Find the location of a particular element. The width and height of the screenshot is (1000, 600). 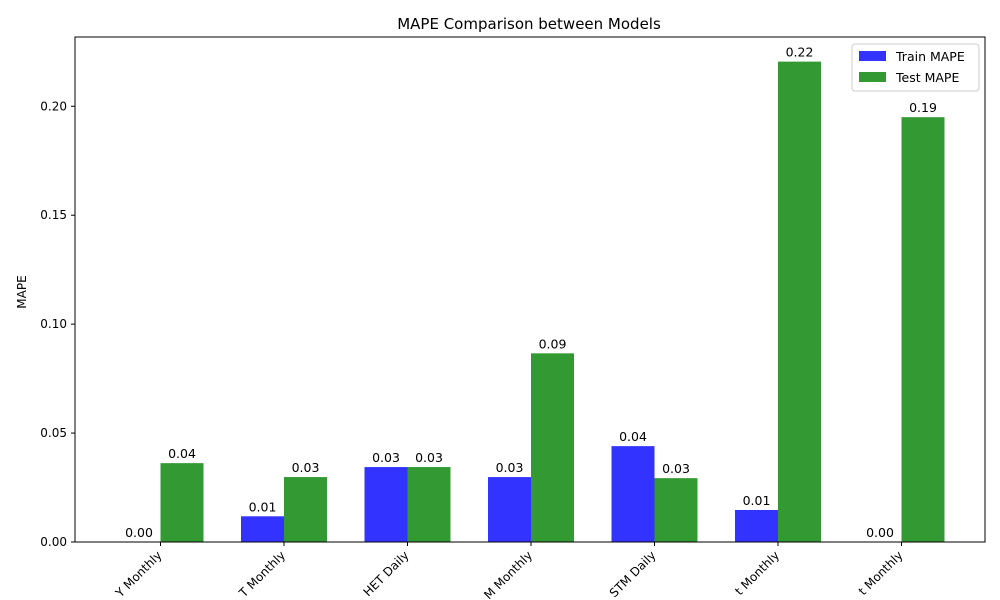

train-value-label-0: 0.00 is located at coordinates (139, 532).